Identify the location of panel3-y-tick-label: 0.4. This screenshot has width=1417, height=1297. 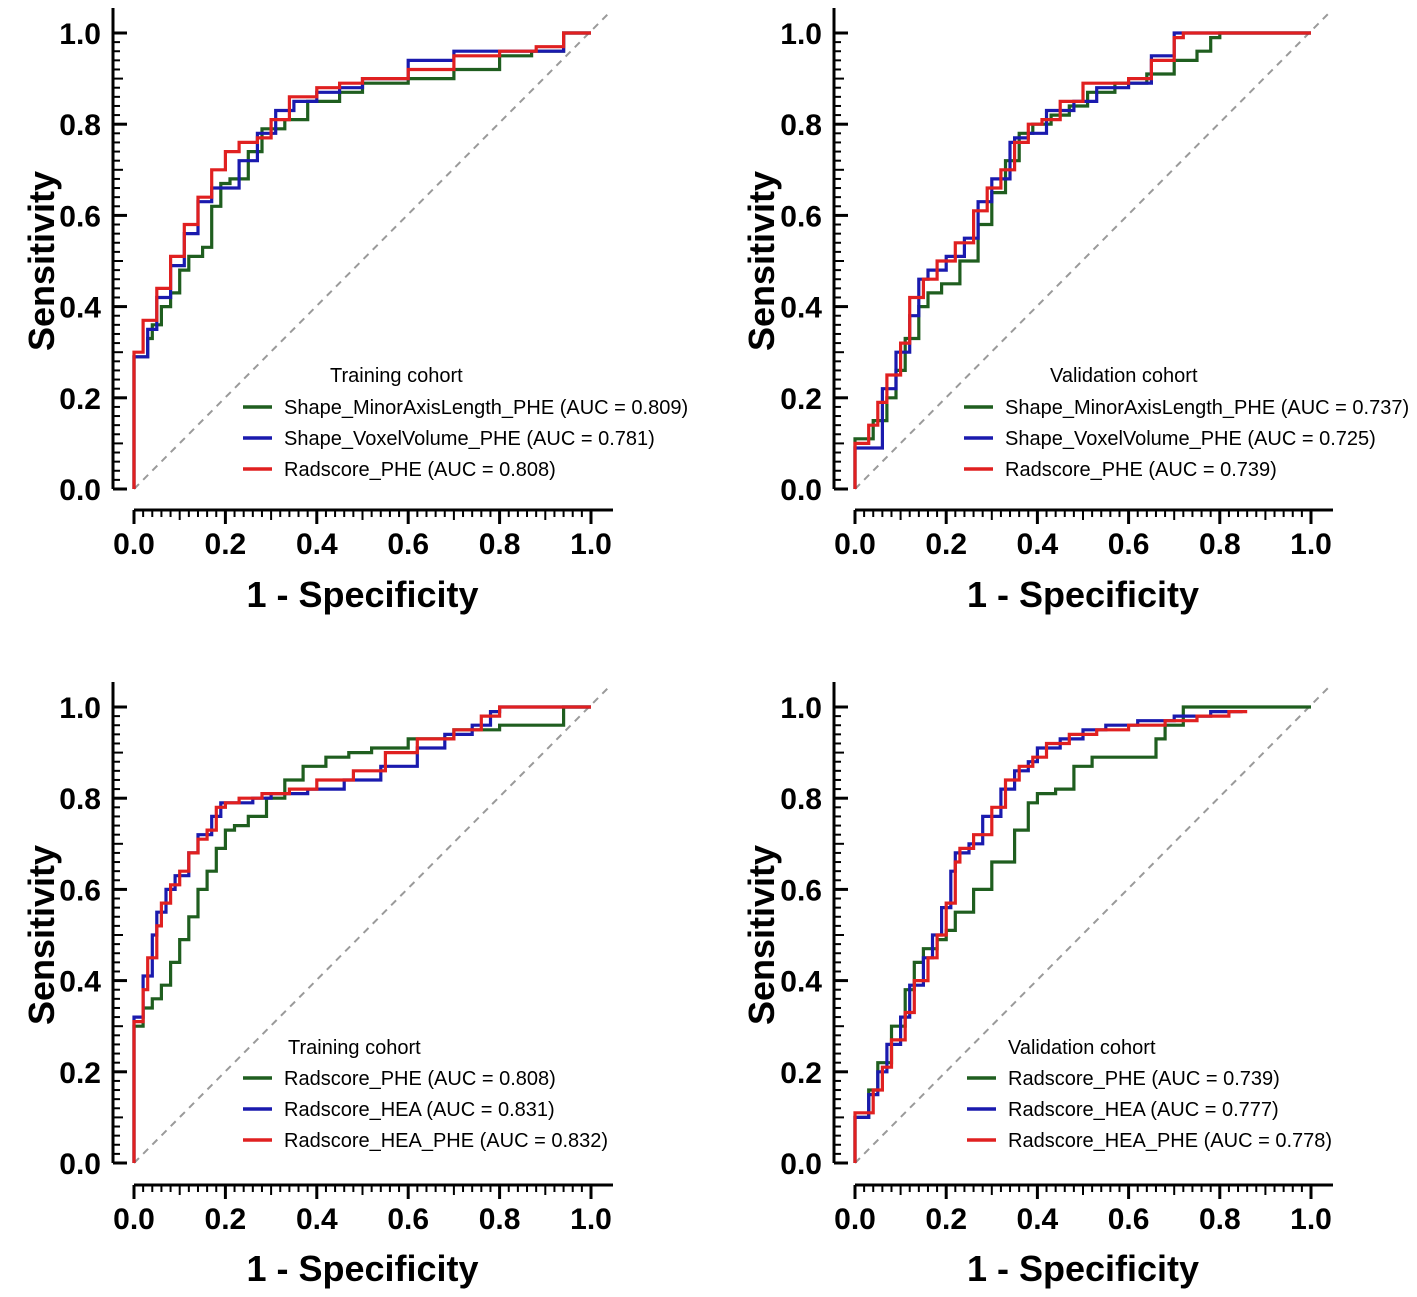
(80, 982).